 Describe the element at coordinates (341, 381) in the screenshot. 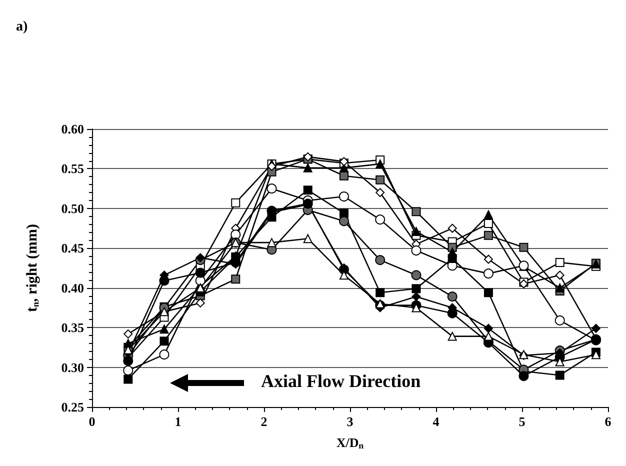

I see `annotation: Axial Flow Direction` at that location.